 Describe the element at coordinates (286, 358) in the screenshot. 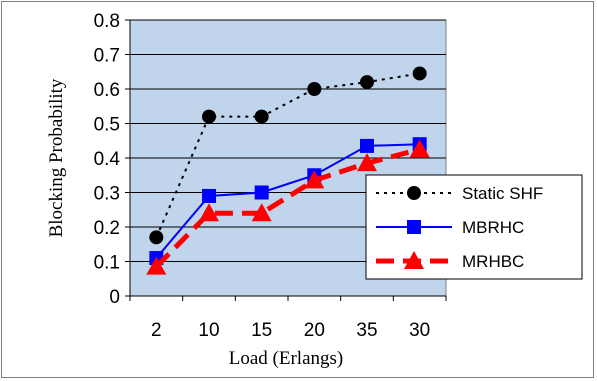

I see `x-axis-title: Load (Erlangs)` at that location.